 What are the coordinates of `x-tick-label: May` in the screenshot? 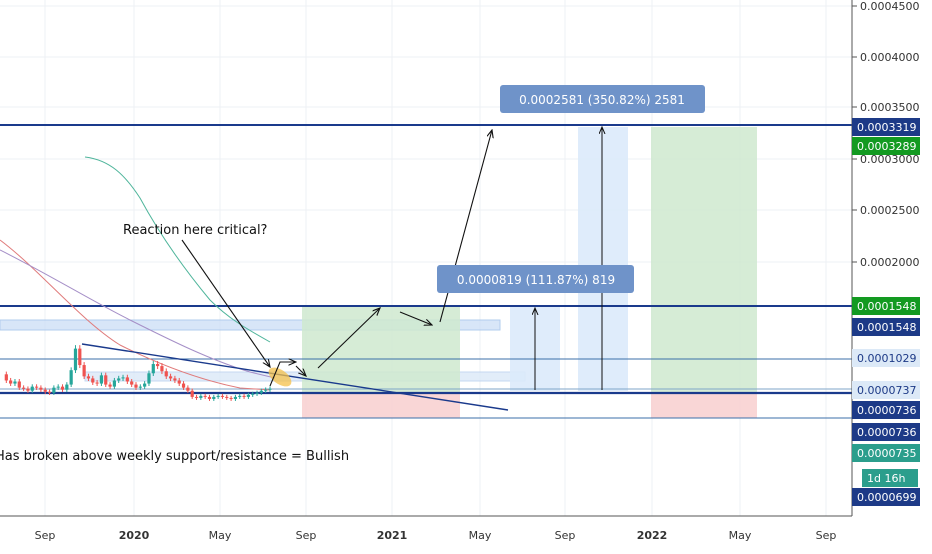 It's located at (740, 535).